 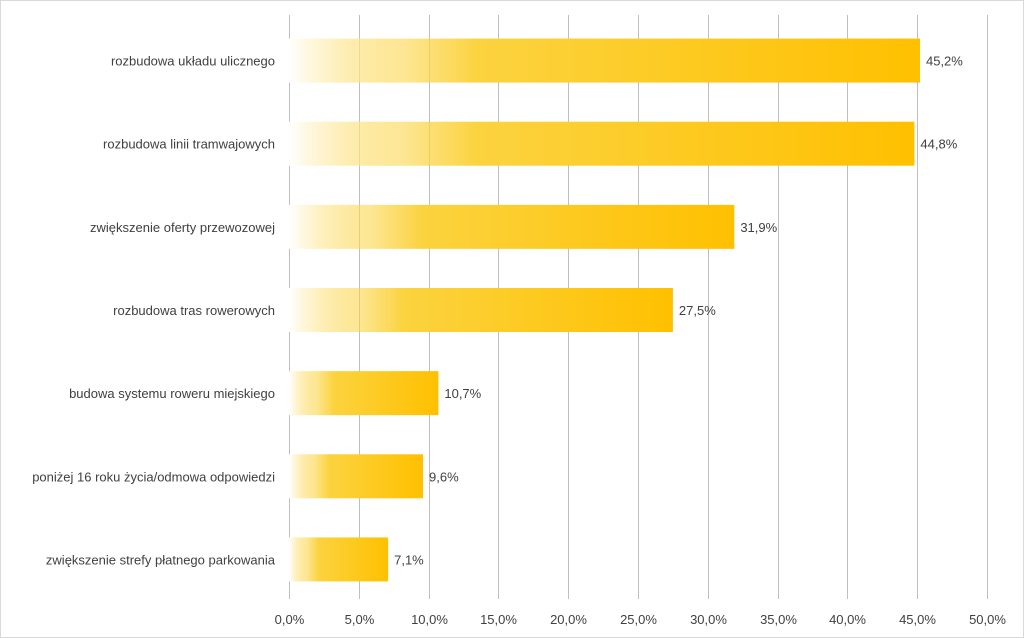 What do you see at coordinates (290, 619) in the screenshot?
I see `x-tick-label: 0,0%` at bounding box center [290, 619].